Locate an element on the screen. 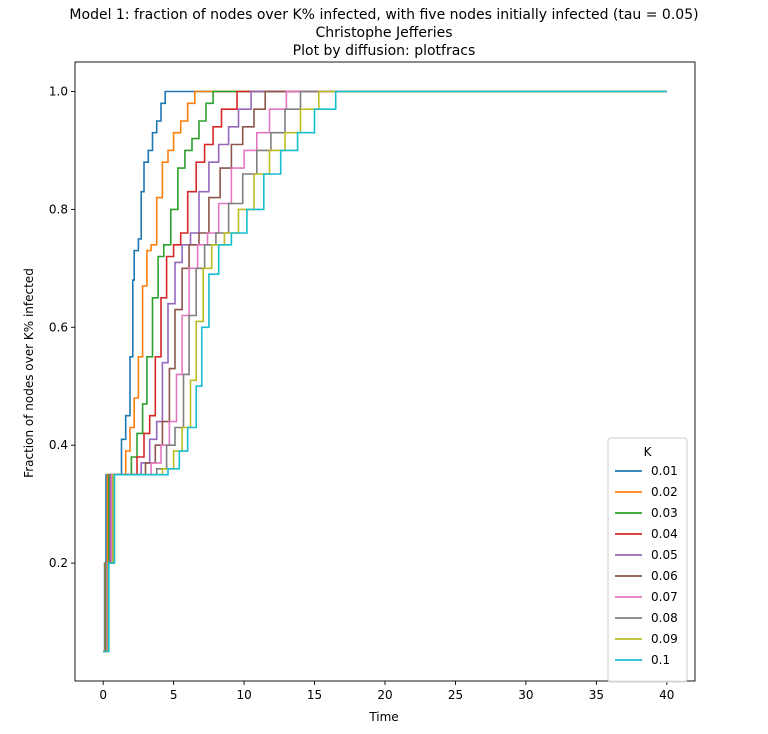 The image size is (768, 734). y-tick-label-0: 0.2 is located at coordinates (58, 563).